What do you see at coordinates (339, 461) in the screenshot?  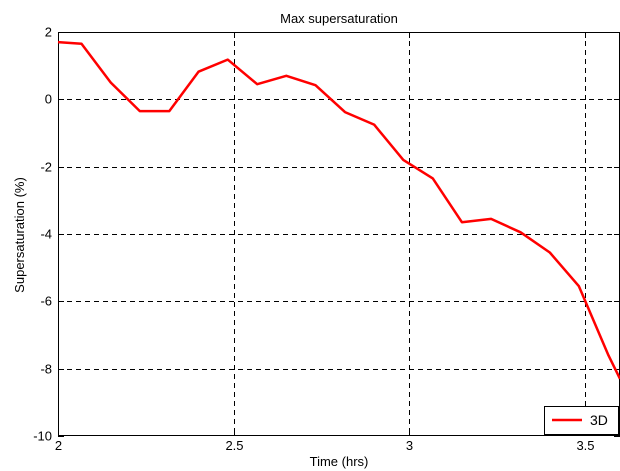 I see `x-axis-label: Time (hrs)` at bounding box center [339, 461].